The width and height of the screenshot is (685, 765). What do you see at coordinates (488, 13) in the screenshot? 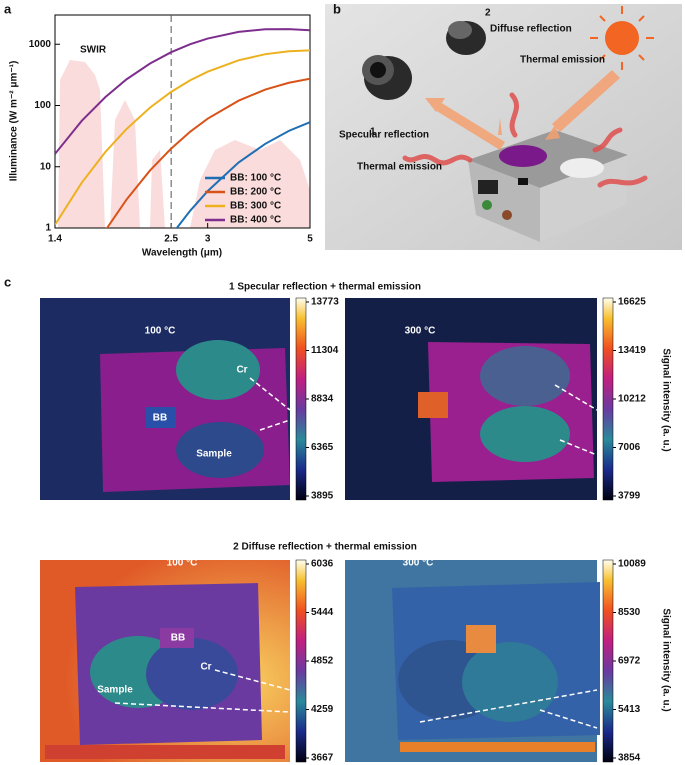
I see `camera-label: 2` at bounding box center [488, 13].